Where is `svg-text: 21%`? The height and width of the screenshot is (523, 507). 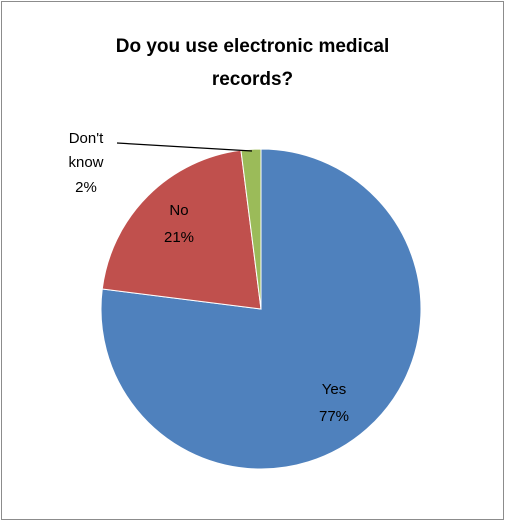
svg-text: 21% is located at coordinates (179, 237).